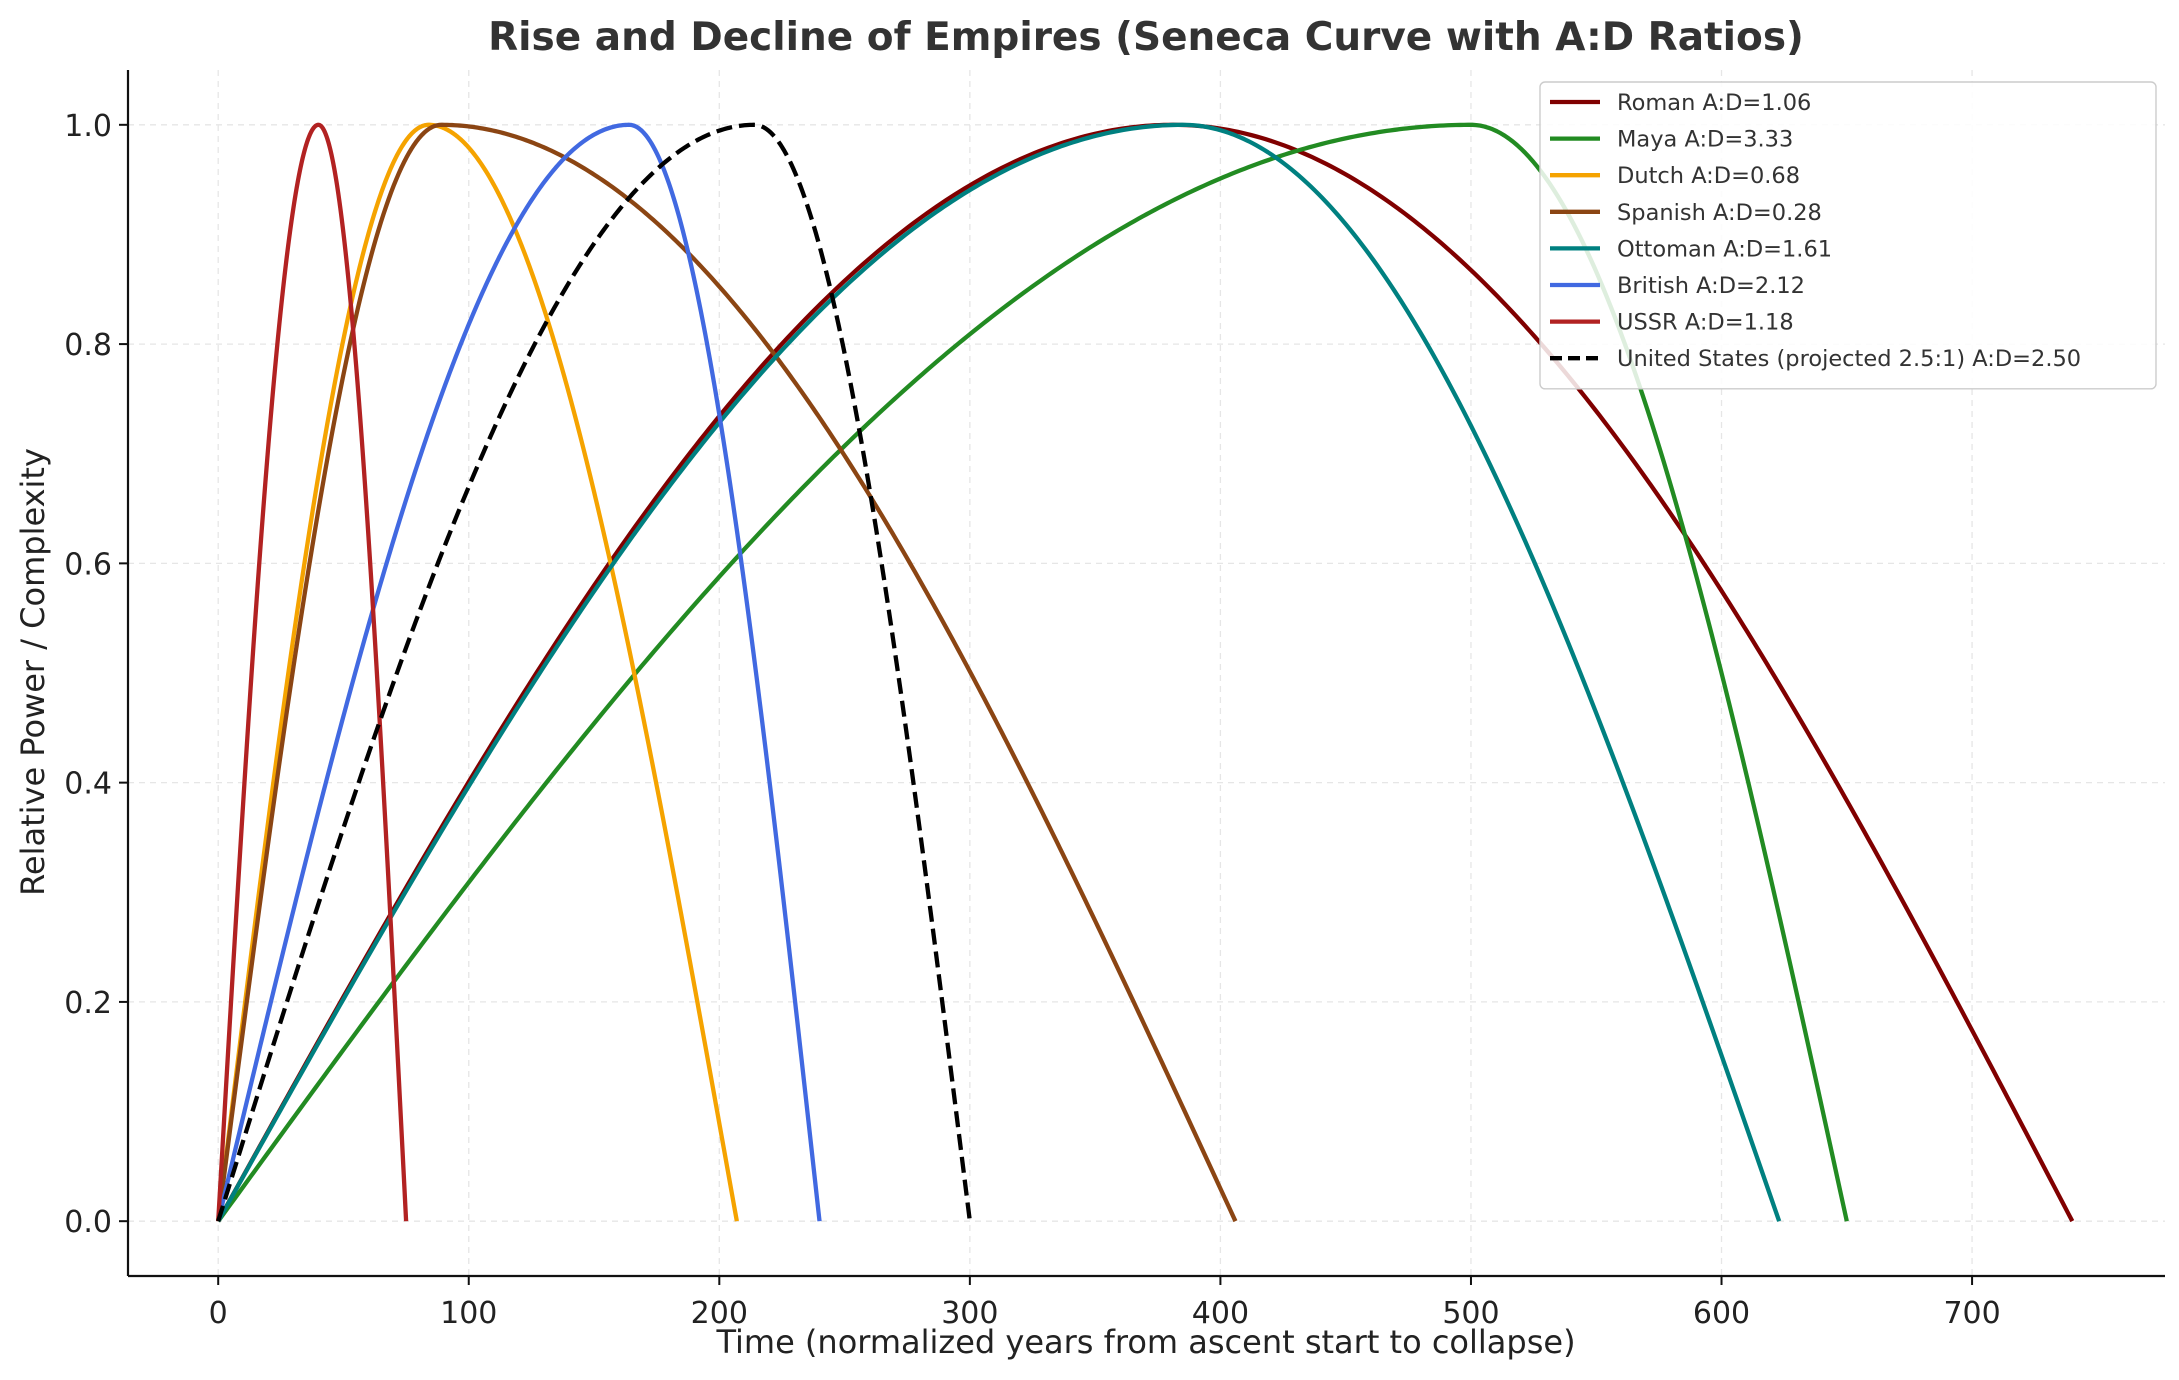 Image resolution: width=2179 pixels, height=1380 pixels. What do you see at coordinates (1705, 323) in the screenshot?
I see `legend-label: USSR A:D=1.18` at bounding box center [1705, 323].